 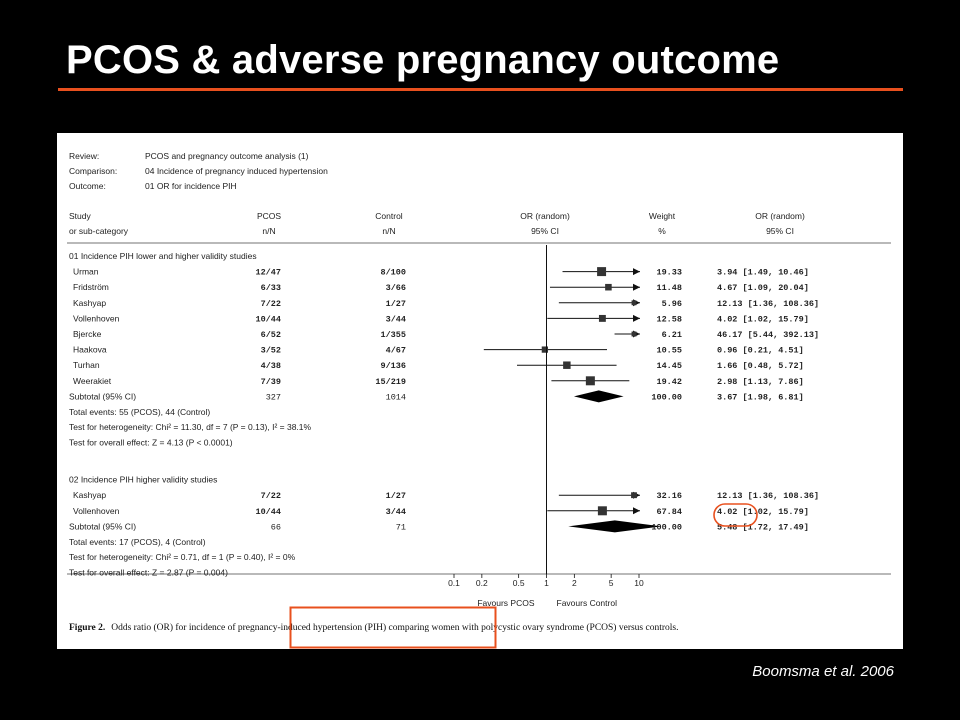 I want to click on pcos-events: 10/44, so click(x=268, y=512).